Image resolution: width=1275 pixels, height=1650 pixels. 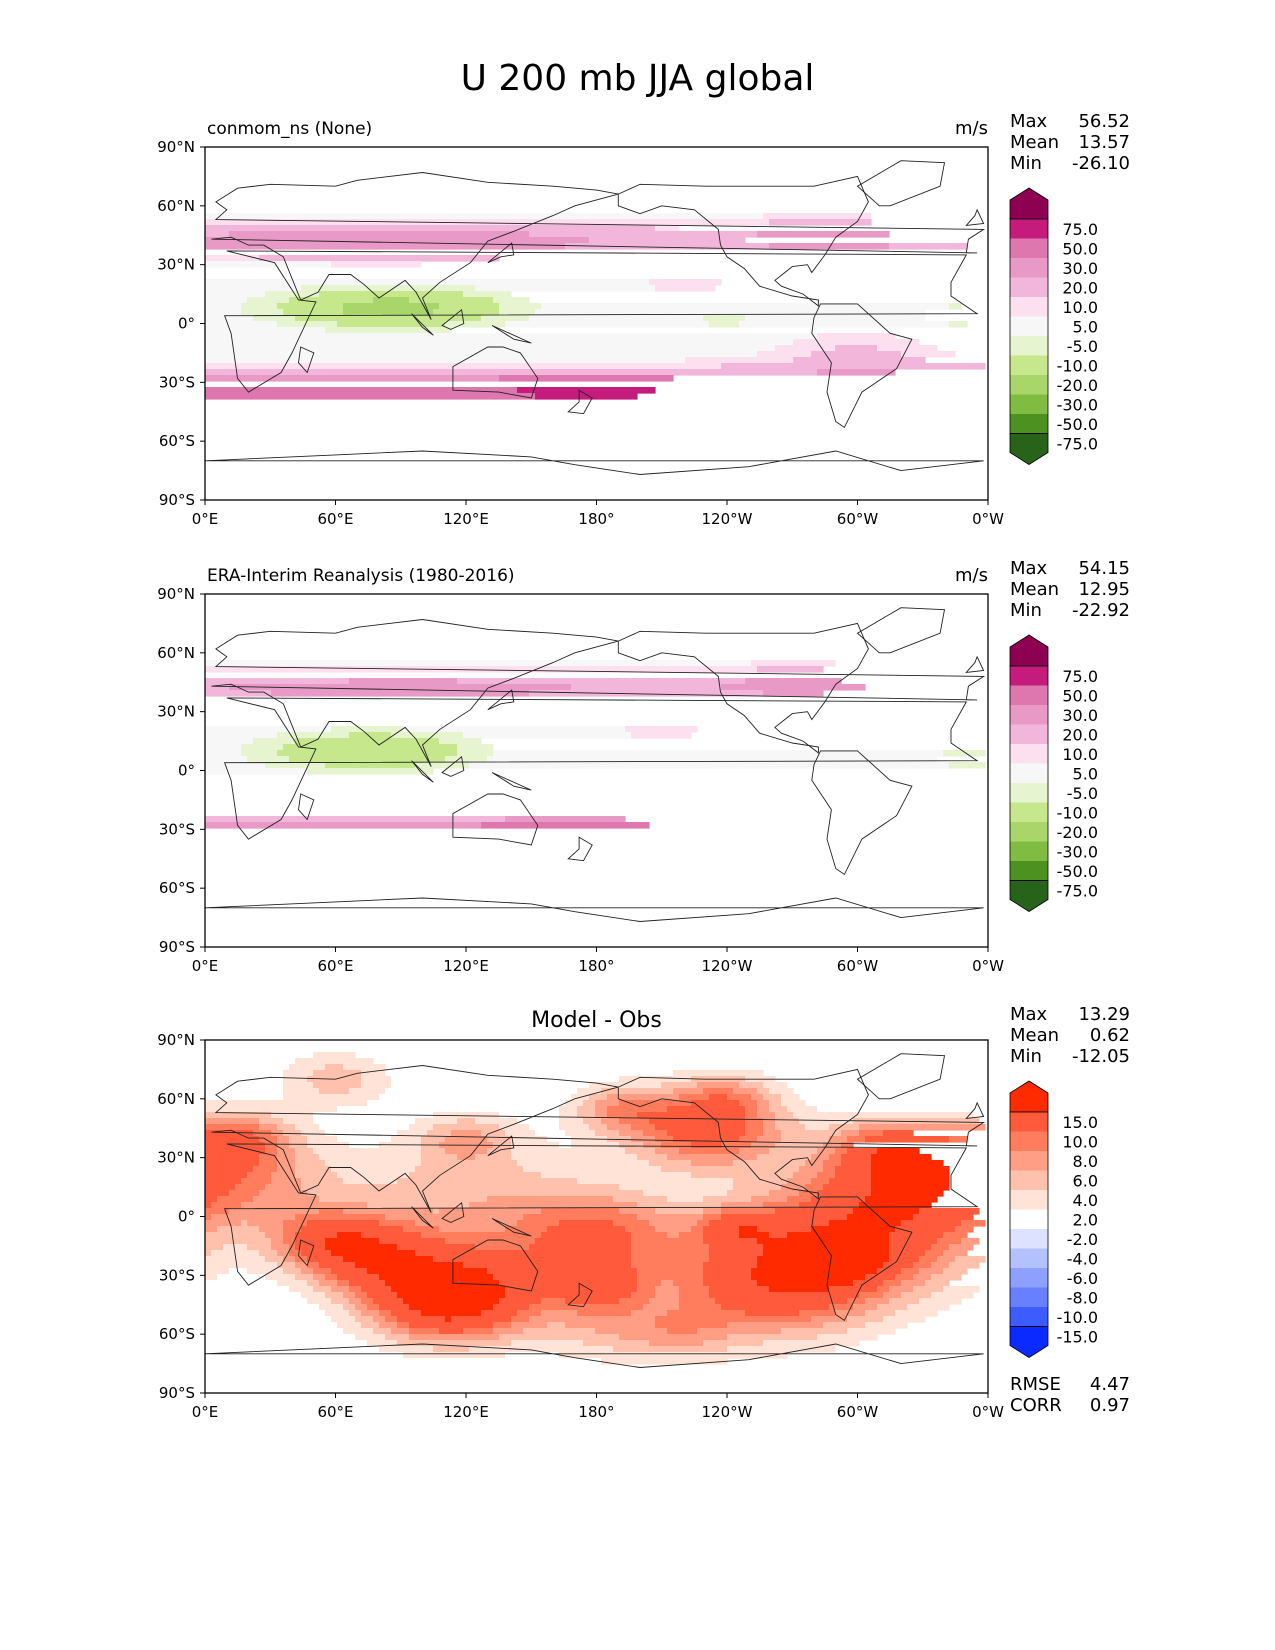 What do you see at coordinates (1104, 1014) in the screenshot?
I see `stat-value: 13.29` at bounding box center [1104, 1014].